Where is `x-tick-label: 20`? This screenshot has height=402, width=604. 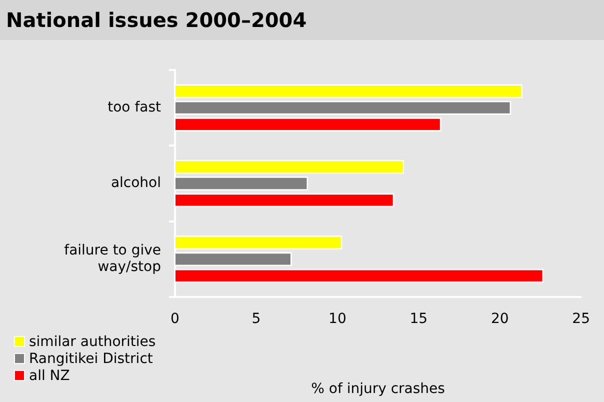
x-tick-label: 20 is located at coordinates (499, 319).